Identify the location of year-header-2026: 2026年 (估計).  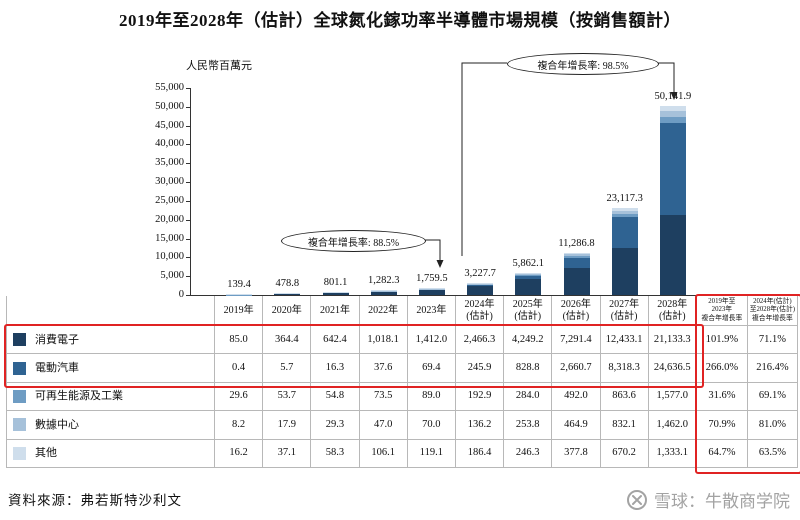
(576, 311).